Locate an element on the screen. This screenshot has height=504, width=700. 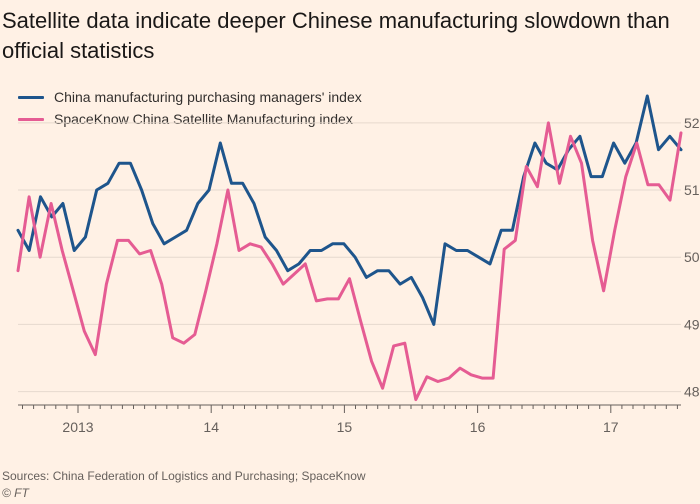
y-tick-label-51: 51 is located at coordinates (692, 190).